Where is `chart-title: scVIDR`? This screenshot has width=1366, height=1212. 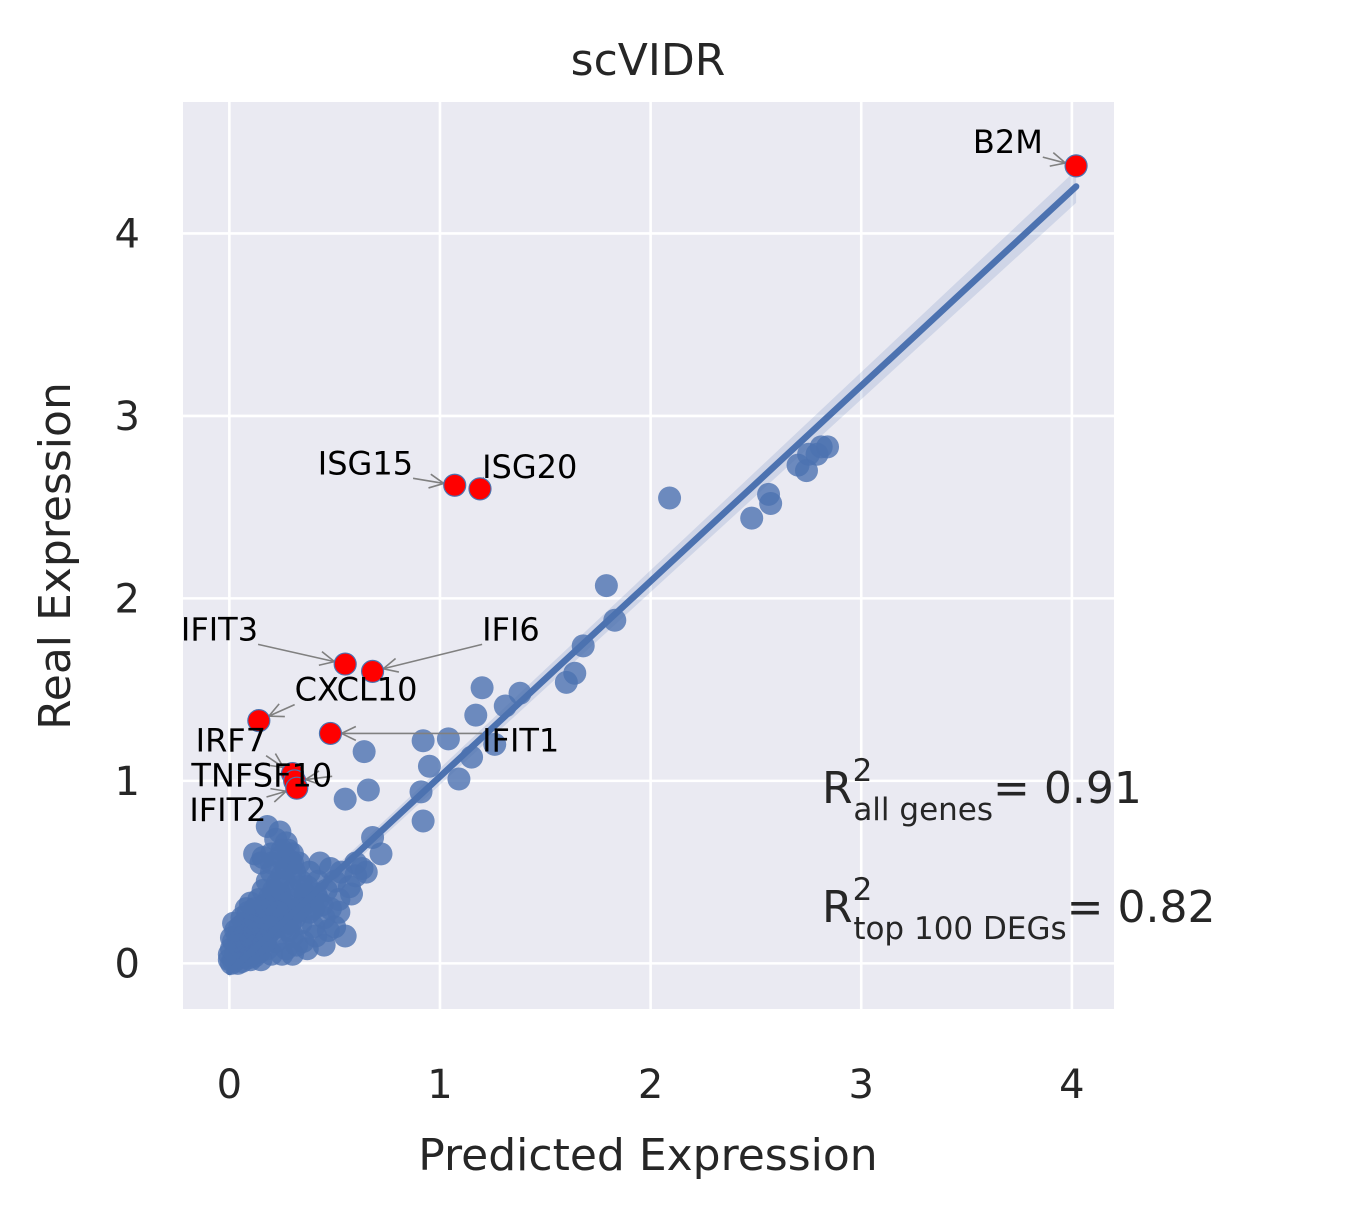
chart-title: scVIDR is located at coordinates (648, 60).